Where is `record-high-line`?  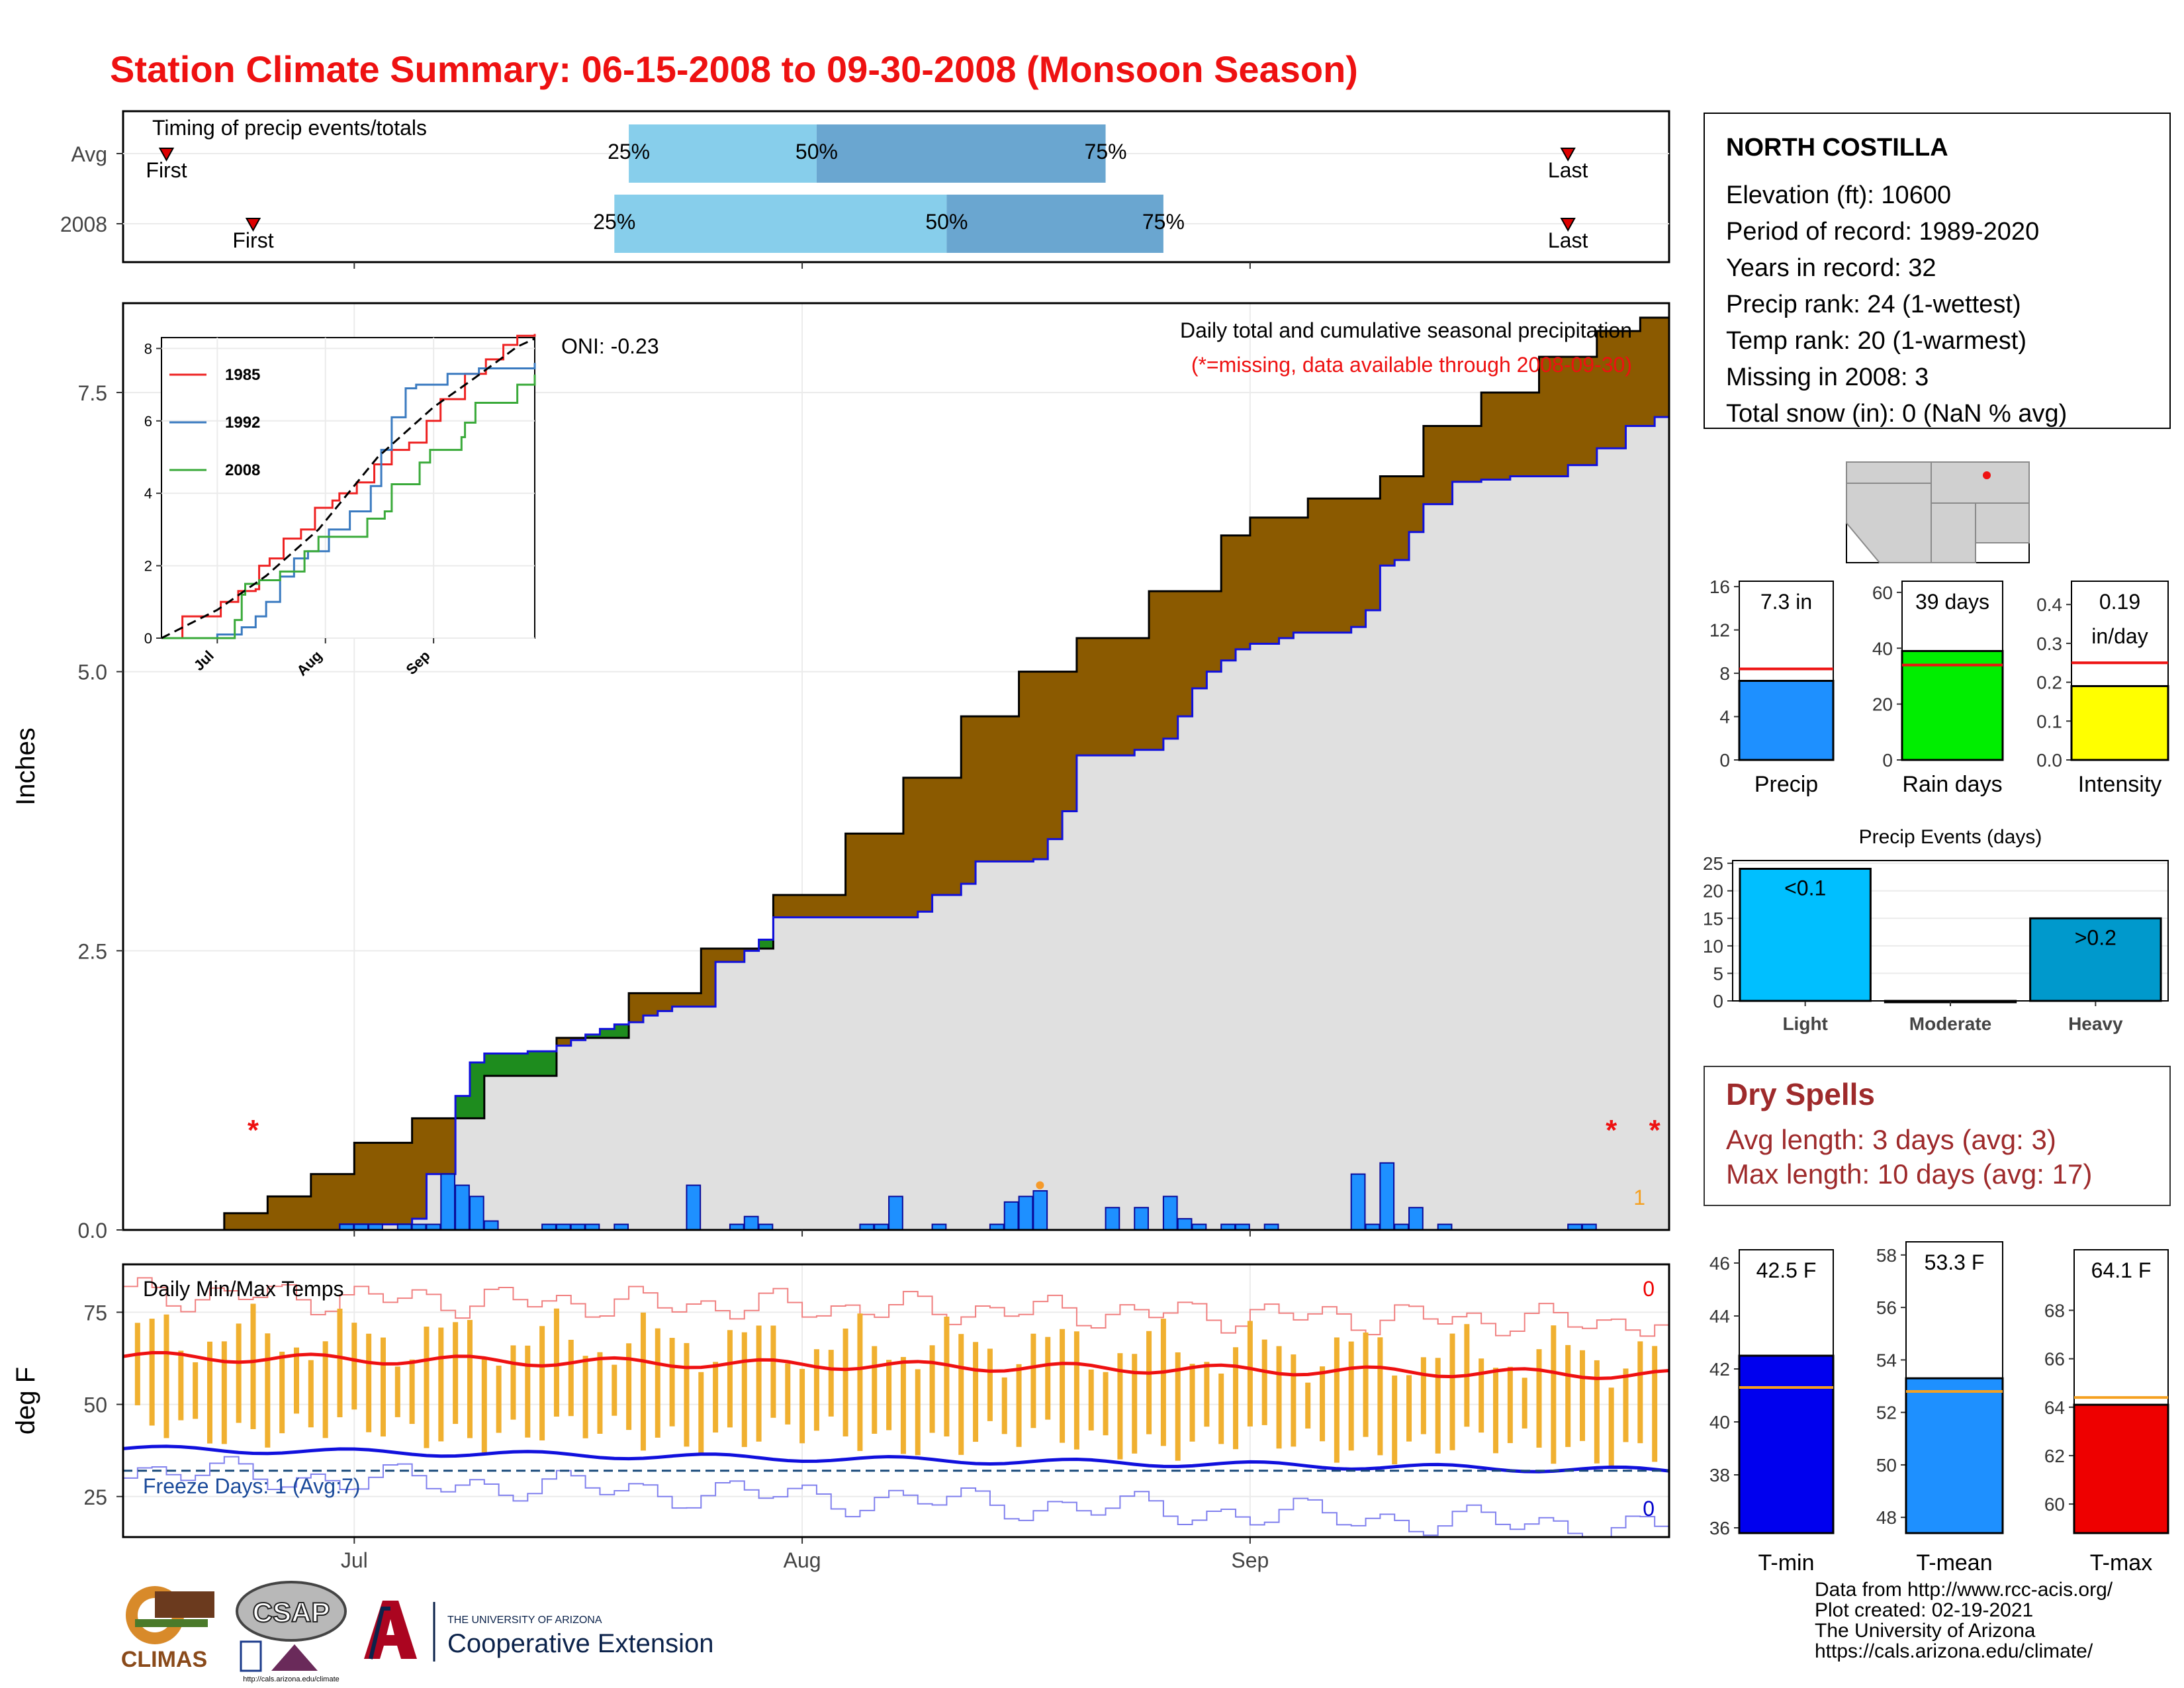 record-high-line is located at coordinates (896, 1307).